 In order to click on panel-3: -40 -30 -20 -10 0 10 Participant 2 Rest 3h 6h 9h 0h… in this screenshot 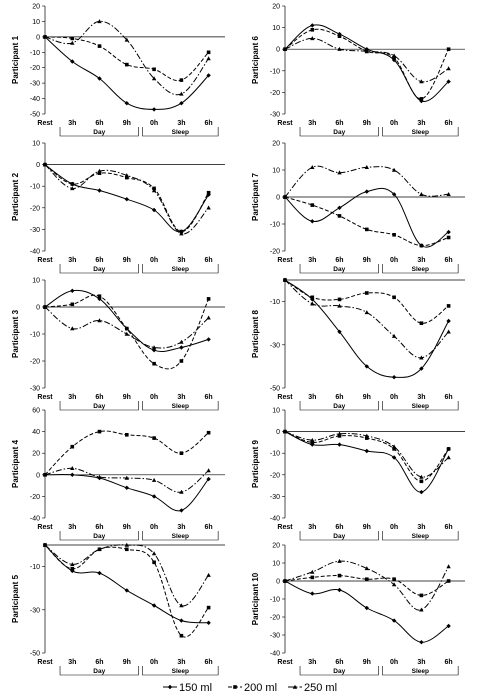, I will do `click(118, 207)`.